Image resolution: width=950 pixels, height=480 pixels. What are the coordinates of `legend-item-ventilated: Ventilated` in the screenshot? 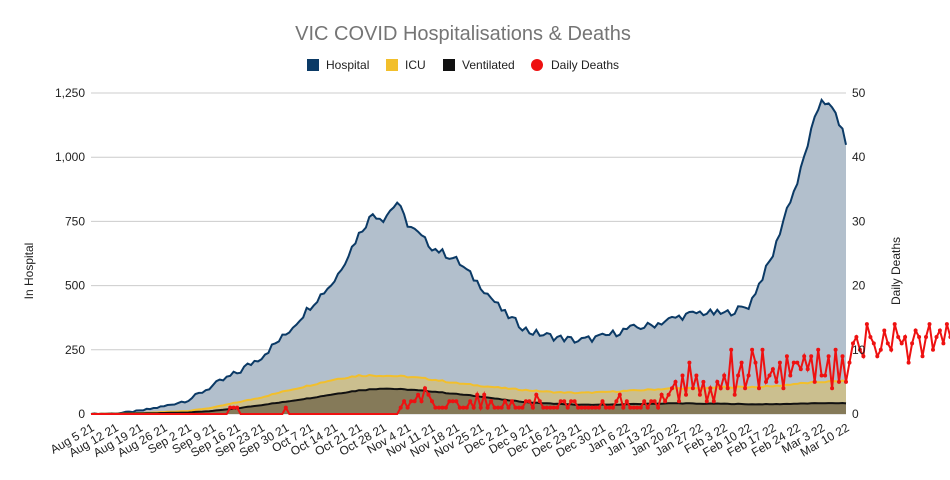 It's located at (479, 65).